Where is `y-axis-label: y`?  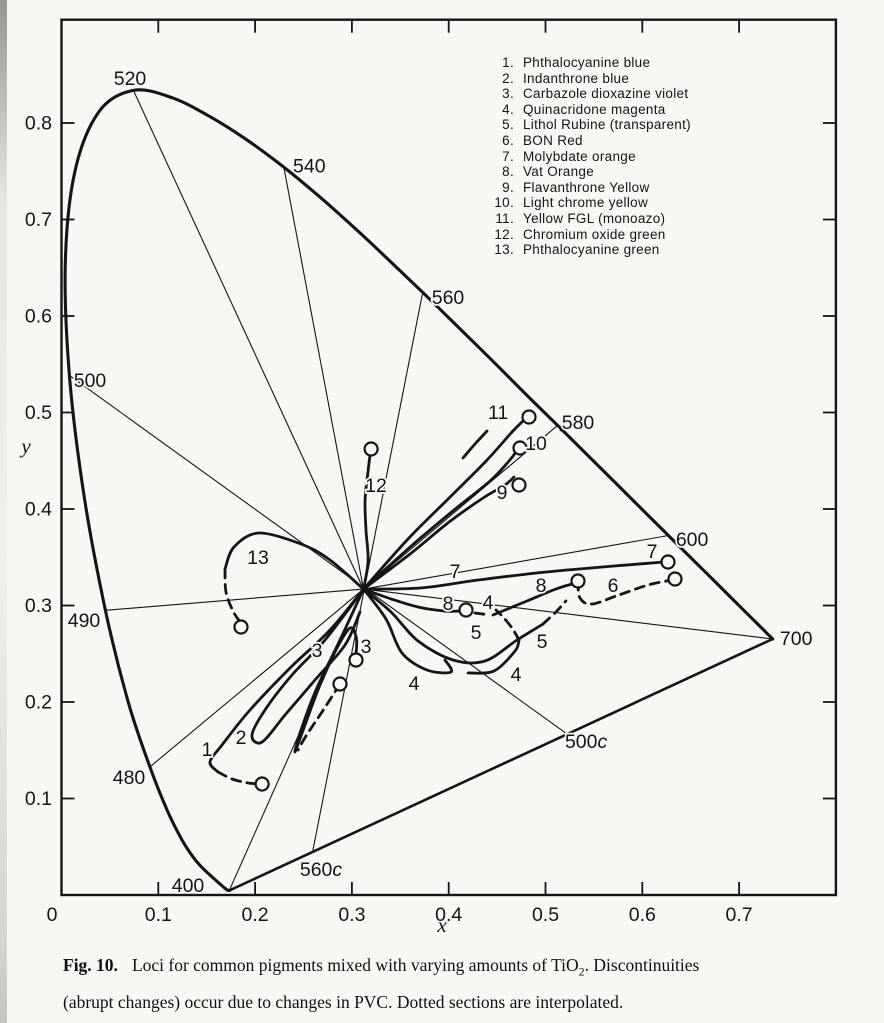 y-axis-label: y is located at coordinates (25, 446).